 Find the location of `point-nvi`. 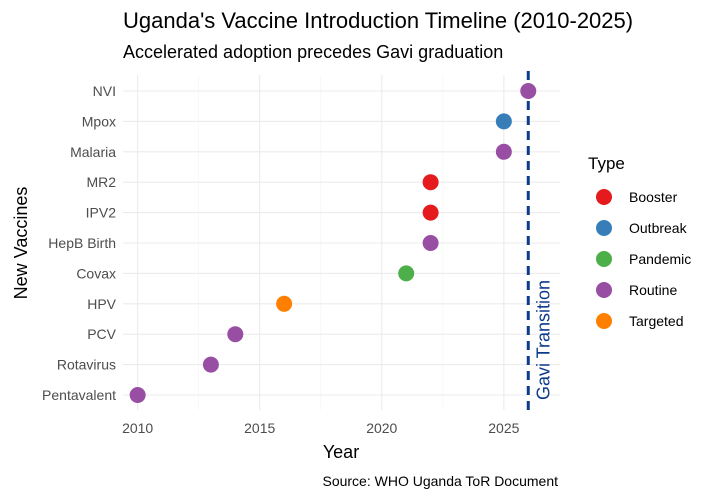

point-nvi is located at coordinates (528, 91).